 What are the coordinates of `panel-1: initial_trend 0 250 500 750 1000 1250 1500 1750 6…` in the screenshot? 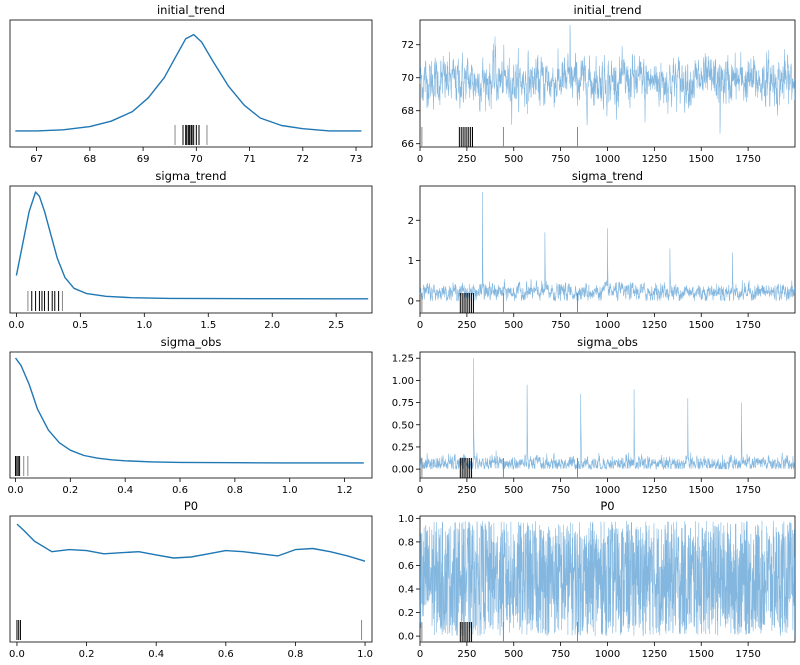 It's located at (598, 84).